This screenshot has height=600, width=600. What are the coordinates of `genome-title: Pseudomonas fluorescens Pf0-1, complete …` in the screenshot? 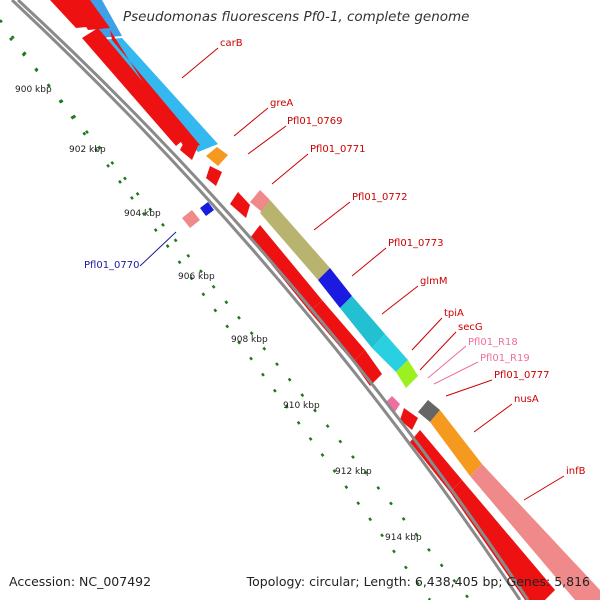 It's located at (296, 17).